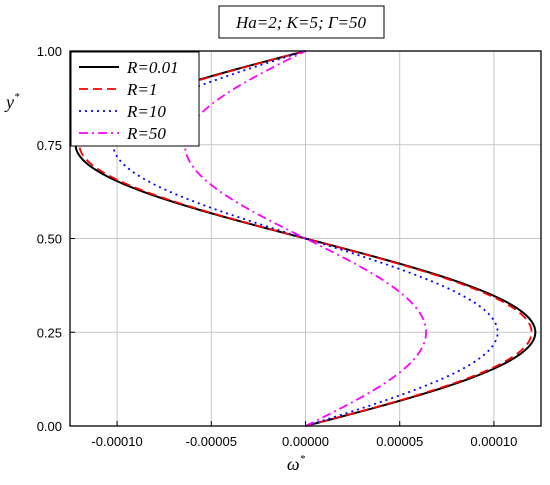 This screenshot has height=485, width=550. I want to click on x-axis-label-text: ω, so click(293, 464).